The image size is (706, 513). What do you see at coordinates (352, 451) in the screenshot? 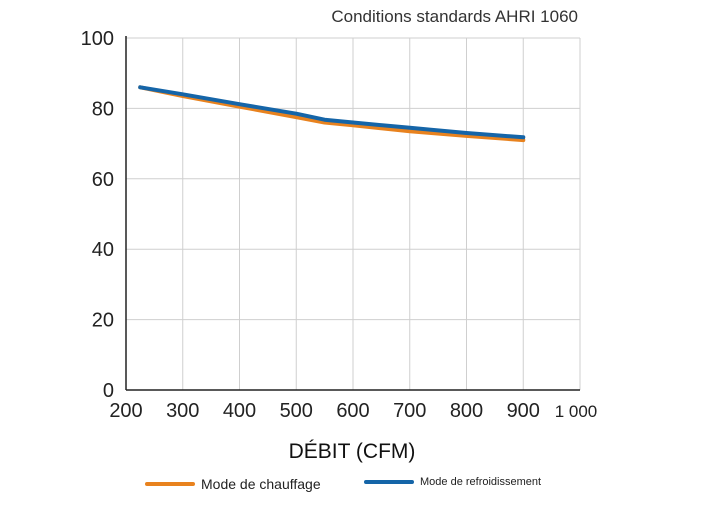
I see `x-axis-label: DÉBIT (CFM)` at bounding box center [352, 451].